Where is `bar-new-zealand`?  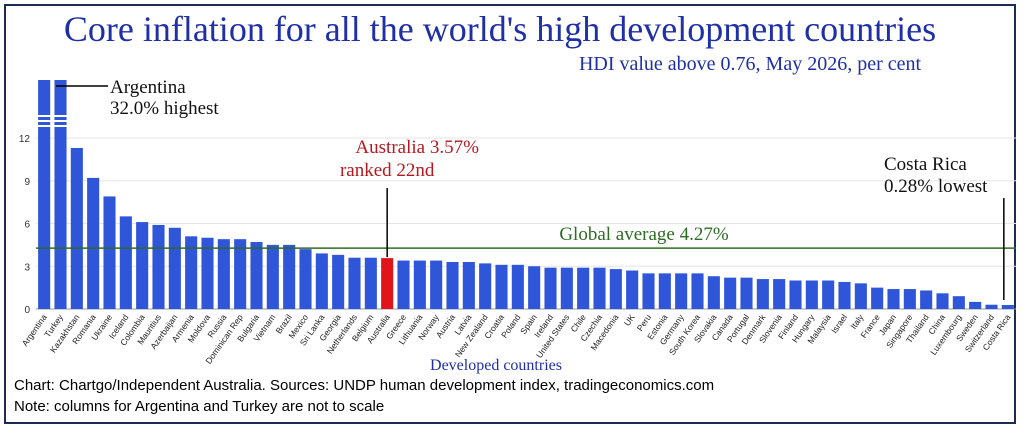 bar-new-zealand is located at coordinates (485, 286).